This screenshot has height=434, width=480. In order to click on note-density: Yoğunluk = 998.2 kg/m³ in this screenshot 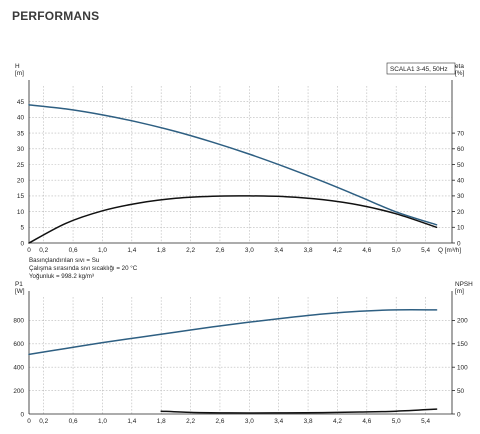, I will do `click(61, 276)`.